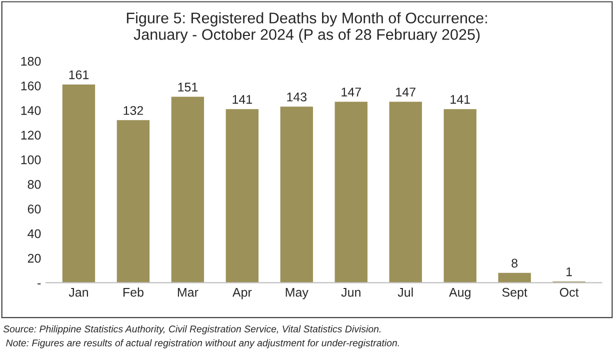 This screenshot has height=349, width=614. Describe the element at coordinates (133, 292) in the screenshot. I see `x-tick-label: Feb` at that location.